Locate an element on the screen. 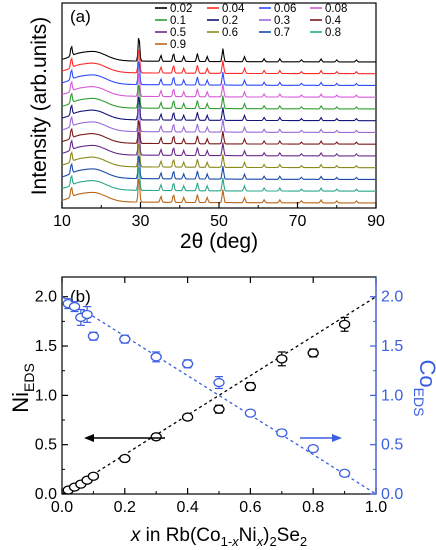  panel-a-x-tick-label: 10 is located at coordinates (62, 221).